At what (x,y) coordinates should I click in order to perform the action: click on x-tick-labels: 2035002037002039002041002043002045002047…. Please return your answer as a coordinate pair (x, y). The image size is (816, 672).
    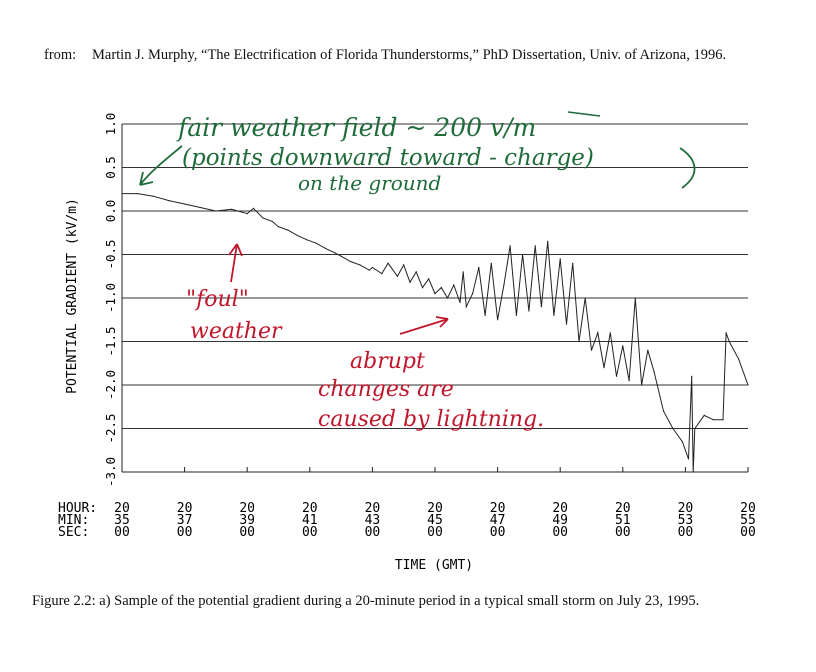
    Looking at the image, I should click on (435, 503).